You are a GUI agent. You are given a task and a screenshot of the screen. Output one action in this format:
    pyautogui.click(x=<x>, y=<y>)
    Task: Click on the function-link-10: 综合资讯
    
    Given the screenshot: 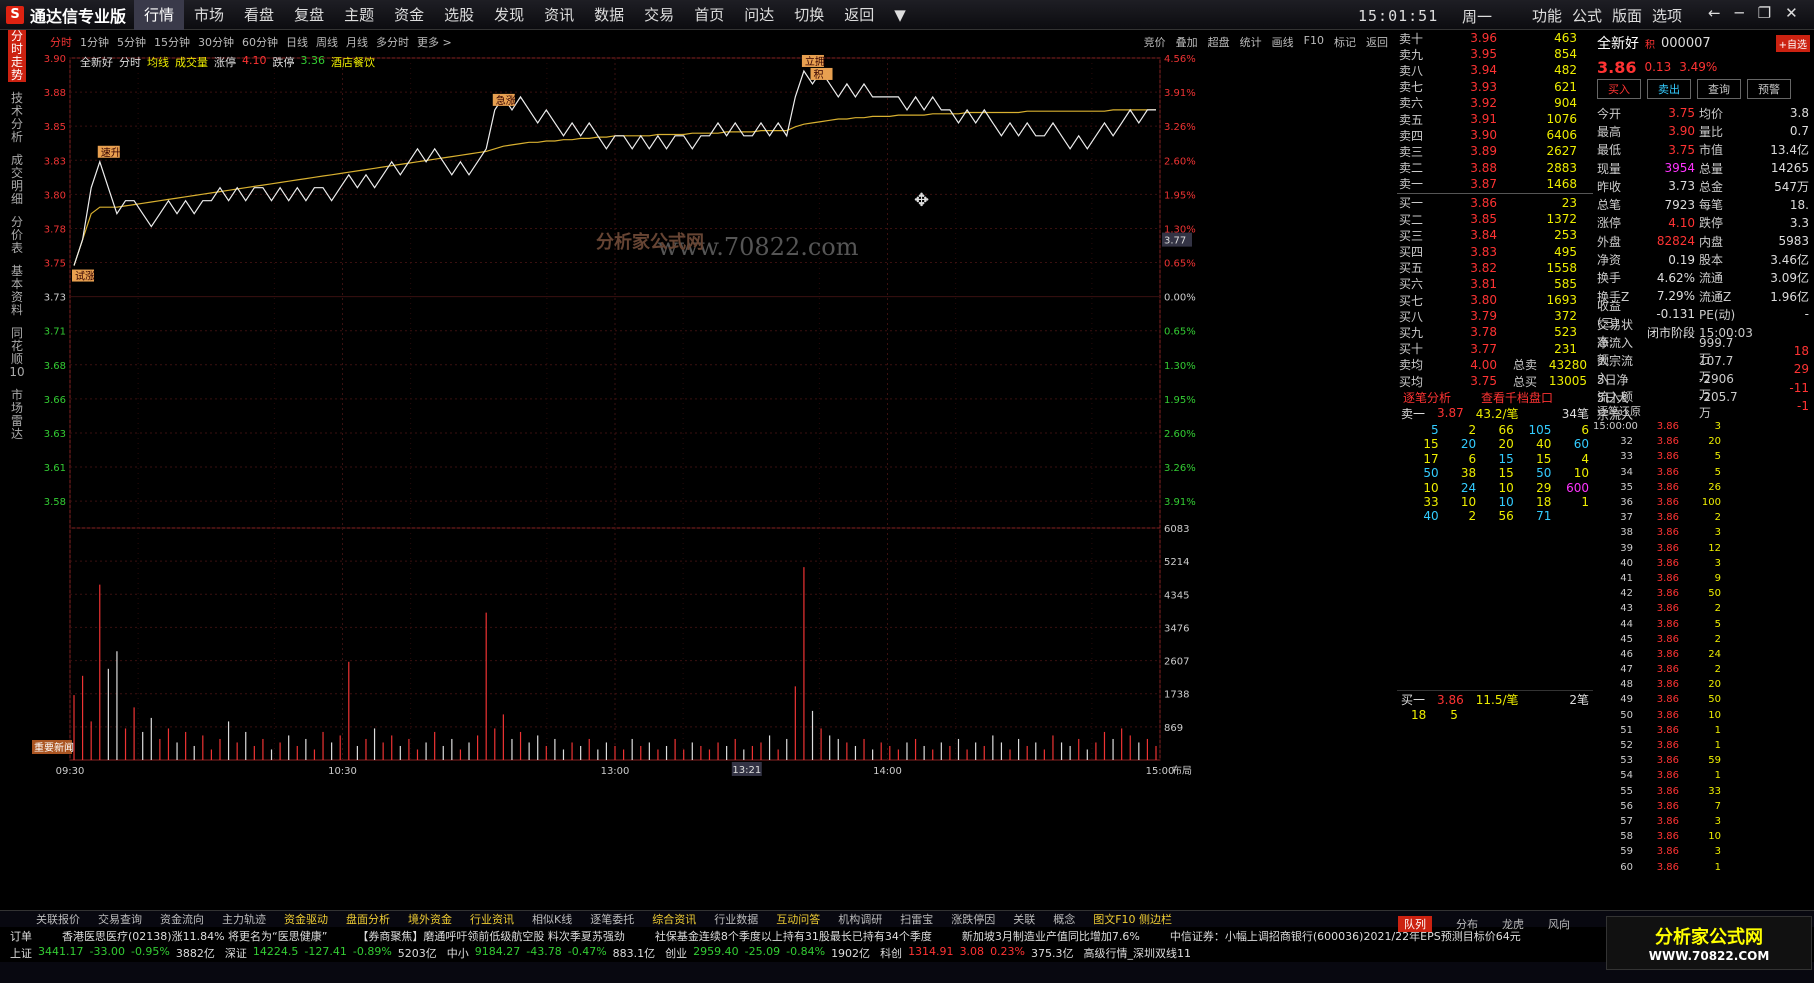 What is the action you would take?
    pyautogui.click(x=674, y=919)
    